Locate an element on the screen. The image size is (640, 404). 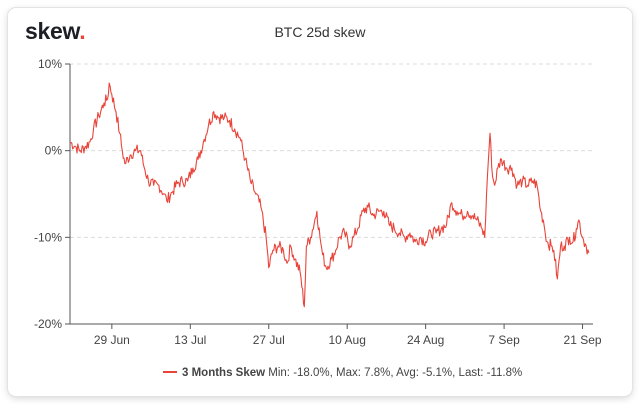
x-tick-label: 21 Sep is located at coordinates (583, 340).